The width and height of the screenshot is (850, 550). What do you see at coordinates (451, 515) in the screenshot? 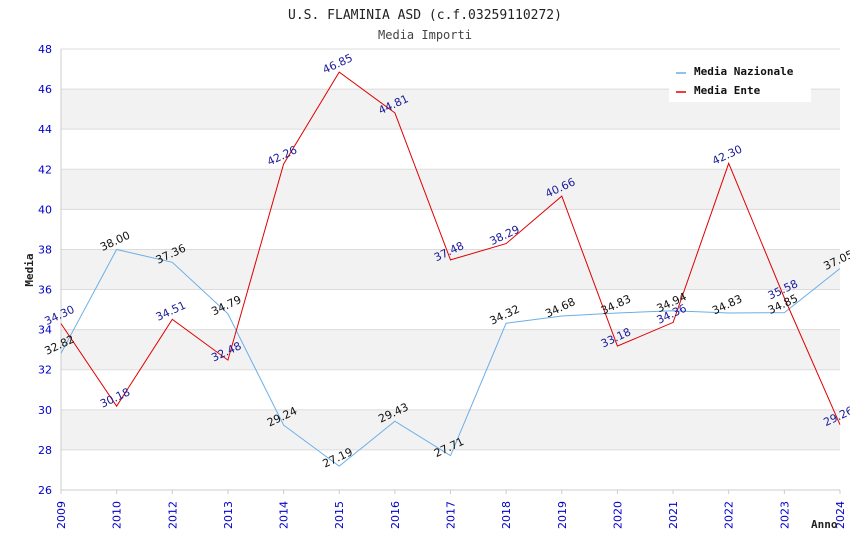
I see `x-tick-label: 2017` at bounding box center [451, 515].